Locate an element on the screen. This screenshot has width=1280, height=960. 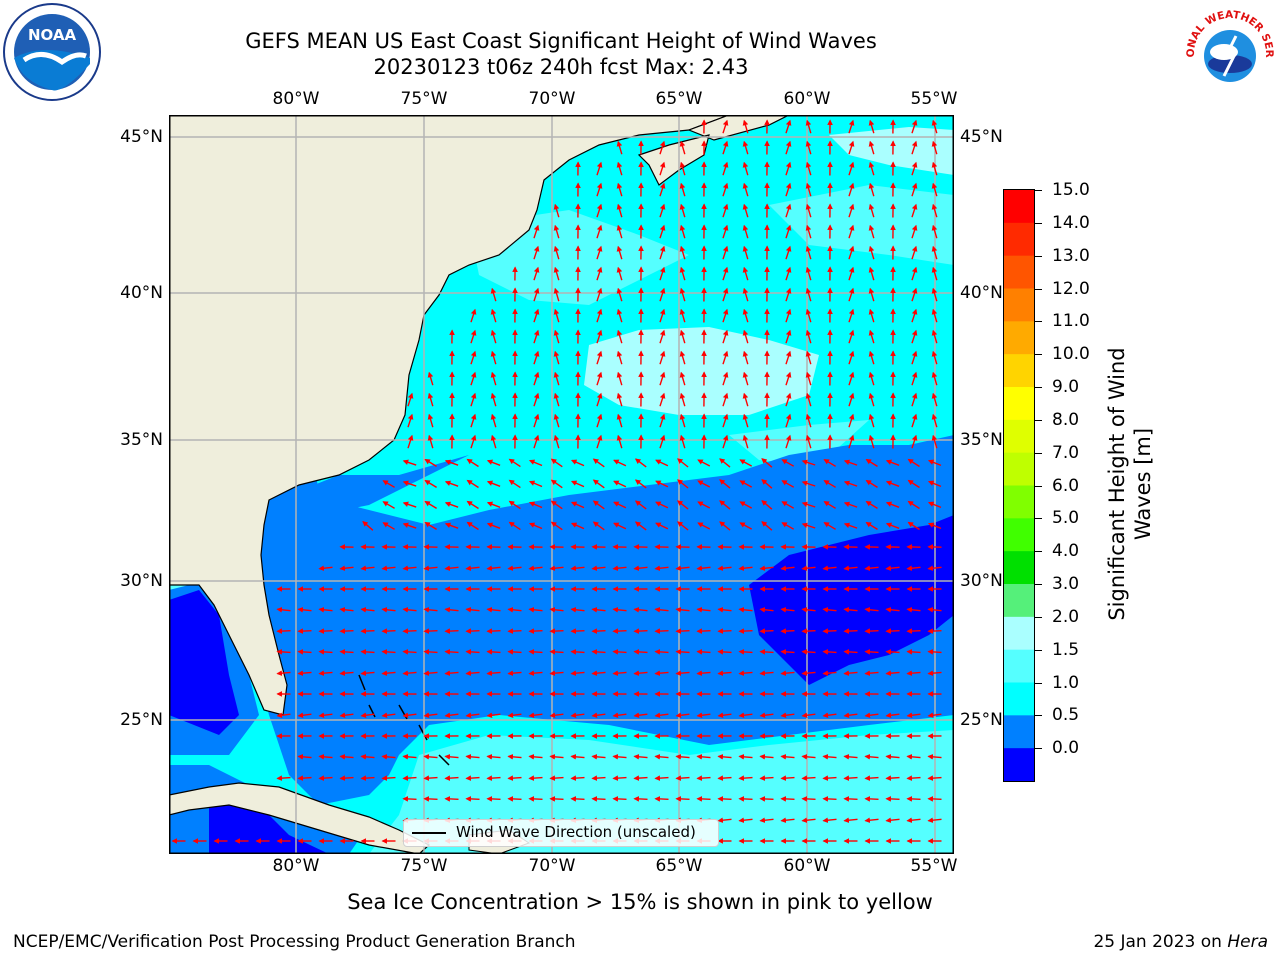
colorbar-tick-label: 4.0 is located at coordinates (1066, 551).